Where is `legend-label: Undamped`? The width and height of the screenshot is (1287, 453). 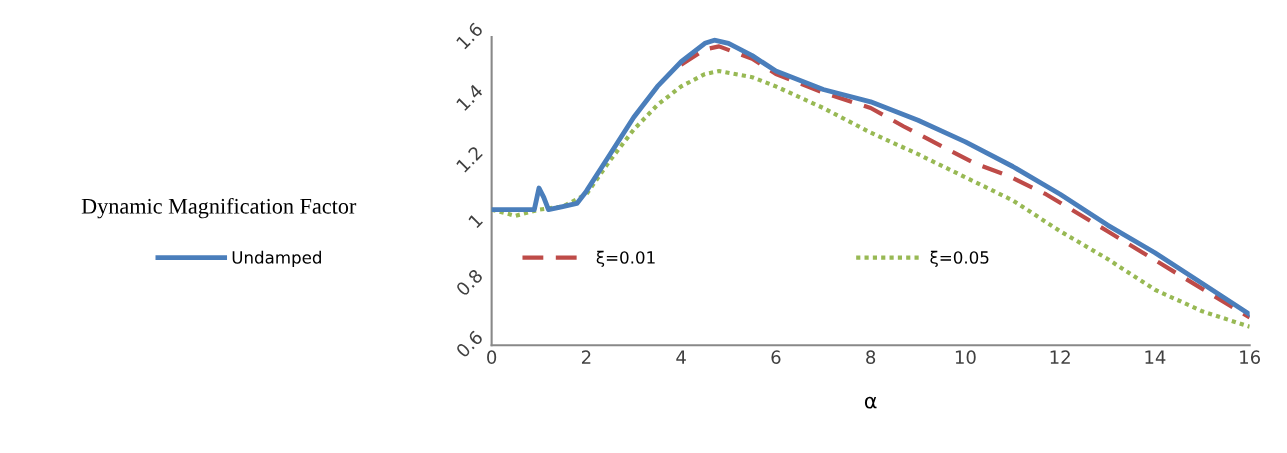 legend-label: Undamped is located at coordinates (276, 258).